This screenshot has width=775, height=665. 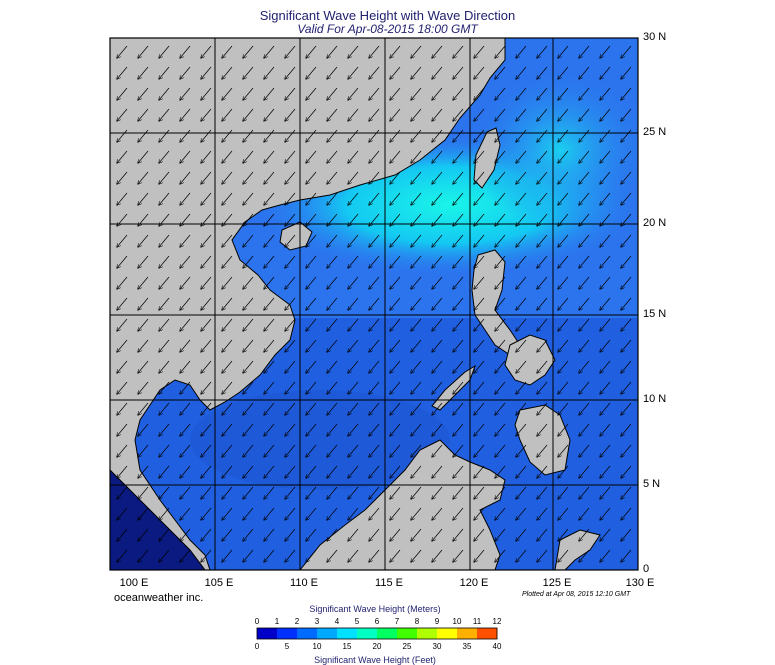 What do you see at coordinates (655, 223) in the screenshot?
I see `lat-label-20n: 20 N` at bounding box center [655, 223].